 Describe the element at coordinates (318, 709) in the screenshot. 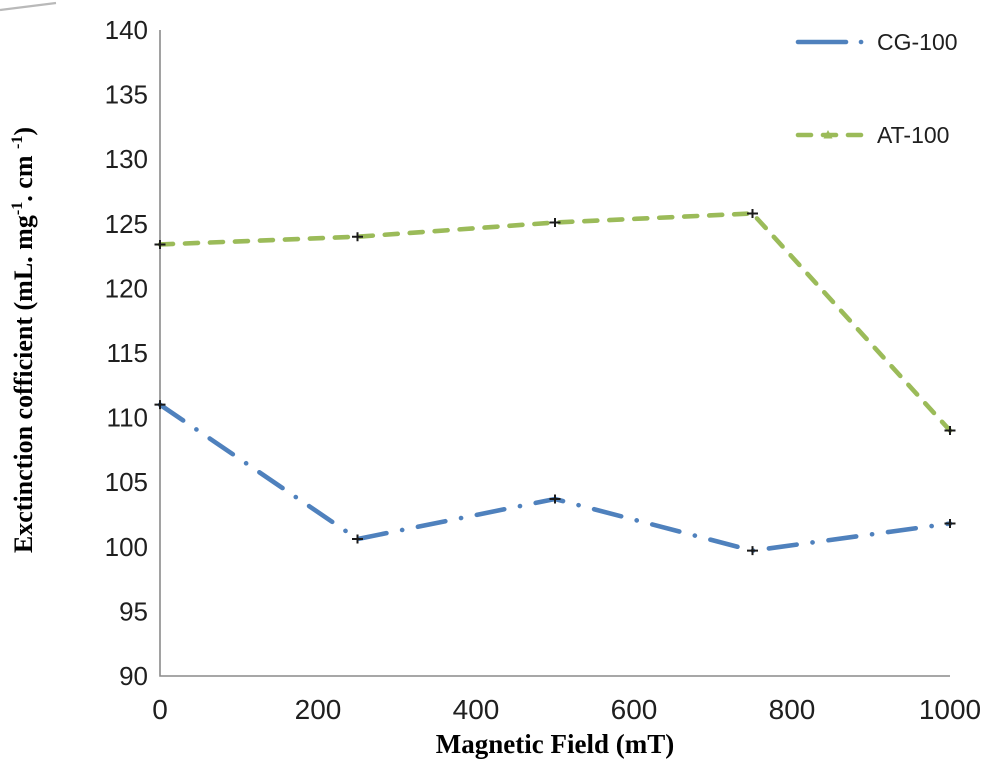

I see `x-tick-label: 200` at that location.